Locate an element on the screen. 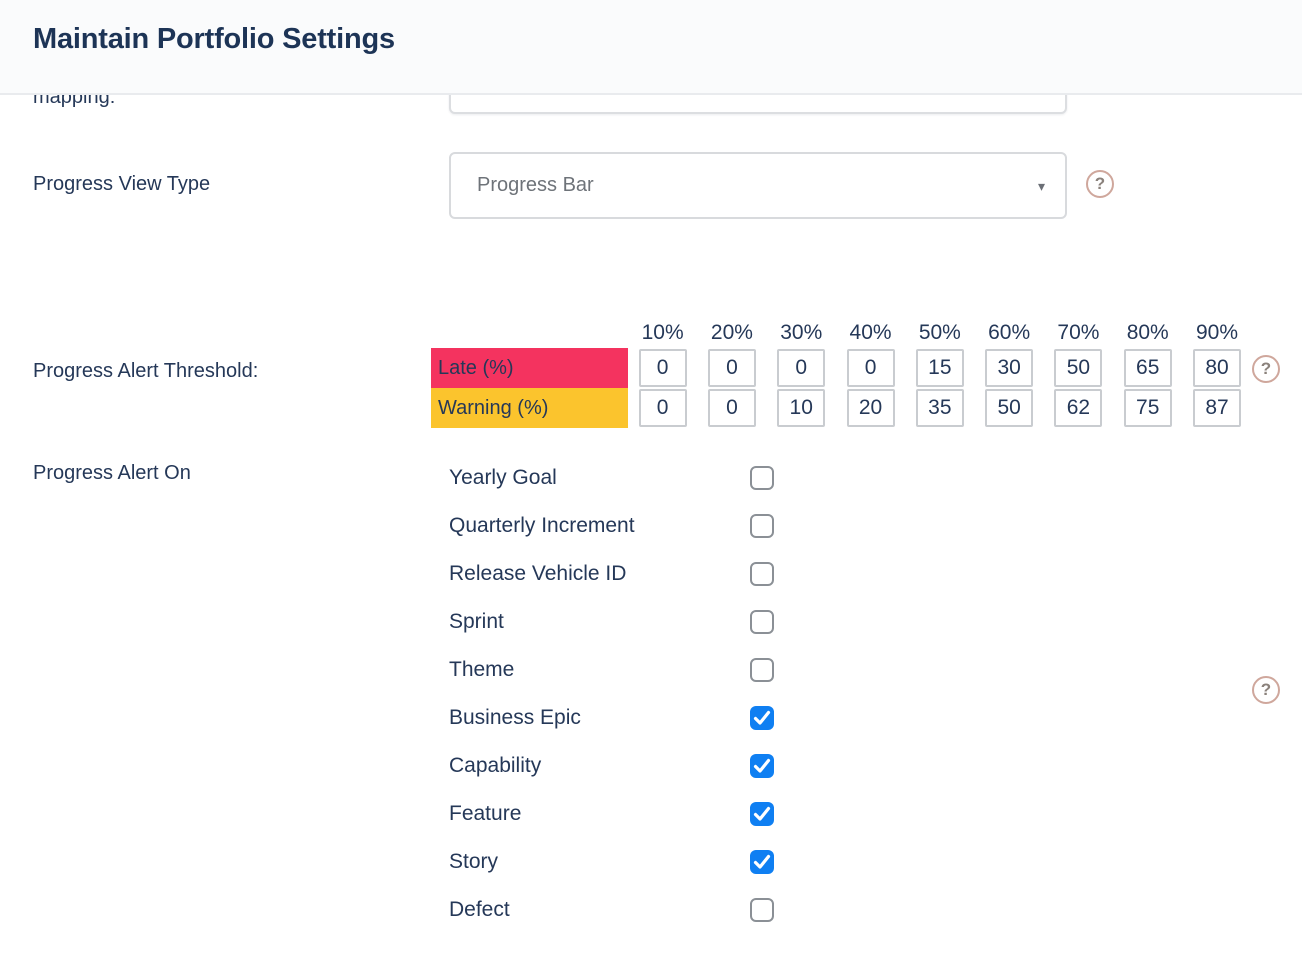  alert-on-label-release-vehicle-id: Release Vehicle ID is located at coordinates (538, 573).